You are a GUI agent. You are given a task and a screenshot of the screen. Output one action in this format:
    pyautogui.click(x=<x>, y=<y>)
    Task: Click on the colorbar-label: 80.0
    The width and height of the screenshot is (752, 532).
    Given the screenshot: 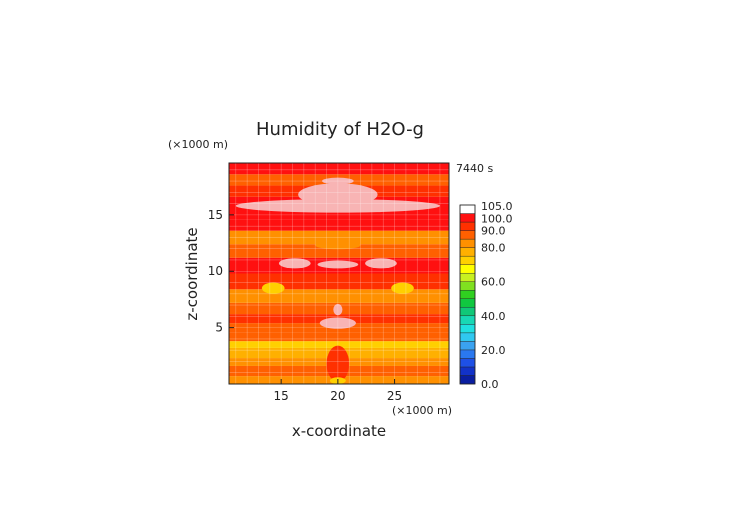 What is the action you would take?
    pyautogui.click(x=493, y=248)
    